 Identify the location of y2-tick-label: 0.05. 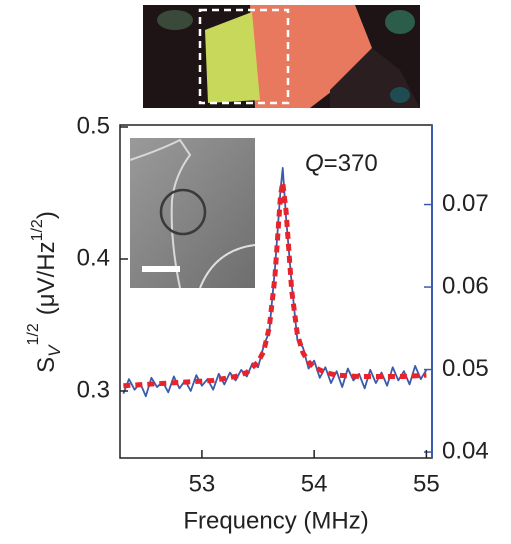
(465, 368).